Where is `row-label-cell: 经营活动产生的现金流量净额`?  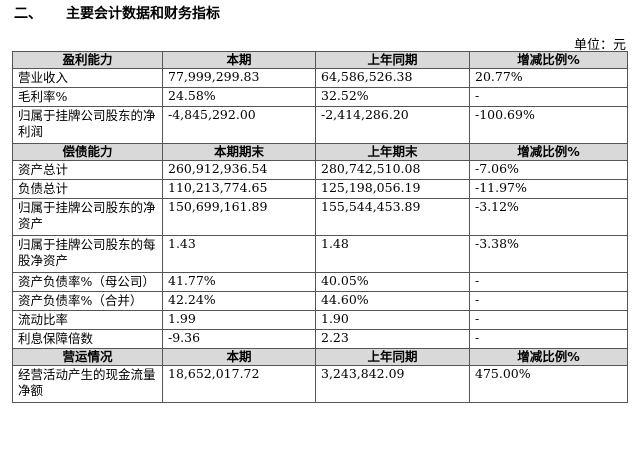 row-label-cell: 经营活动产生的现金流量净额 is located at coordinates (87, 384).